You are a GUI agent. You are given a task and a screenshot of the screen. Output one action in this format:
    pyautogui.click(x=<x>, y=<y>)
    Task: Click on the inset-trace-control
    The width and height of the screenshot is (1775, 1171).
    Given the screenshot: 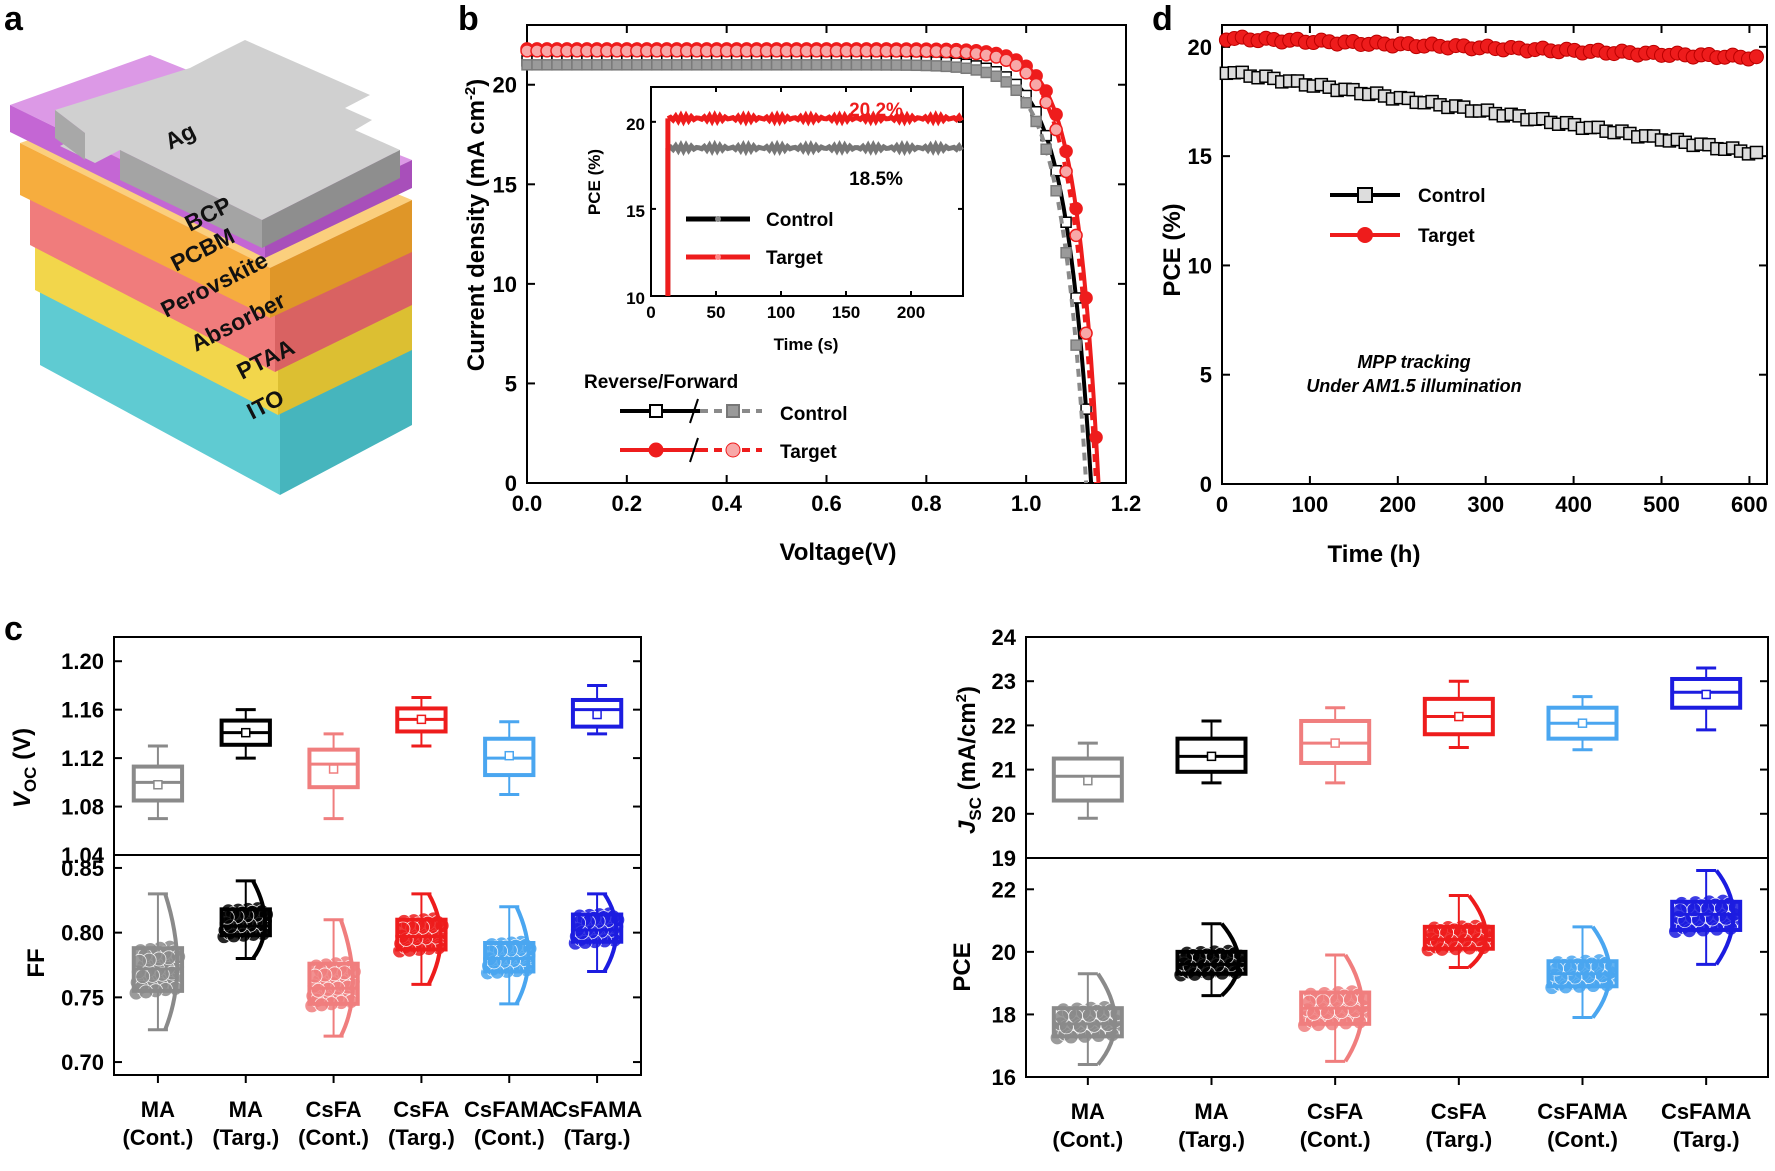 What is the action you would take?
    pyautogui.click(x=814, y=217)
    